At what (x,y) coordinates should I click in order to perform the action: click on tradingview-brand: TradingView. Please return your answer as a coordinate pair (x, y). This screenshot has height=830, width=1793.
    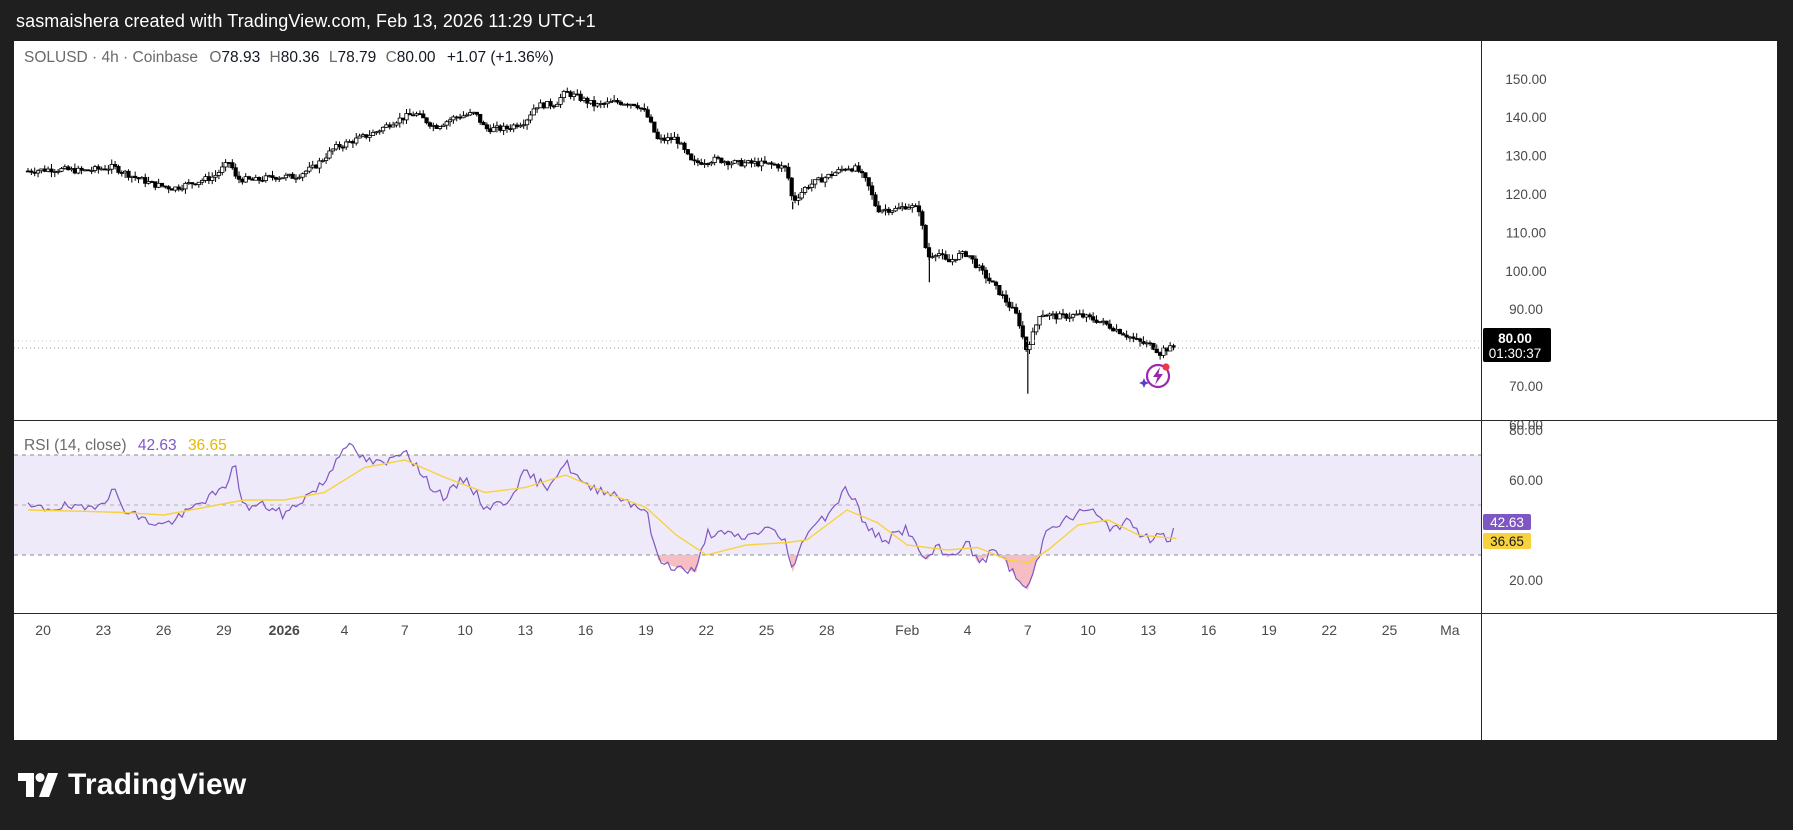
    Looking at the image, I should click on (132, 785).